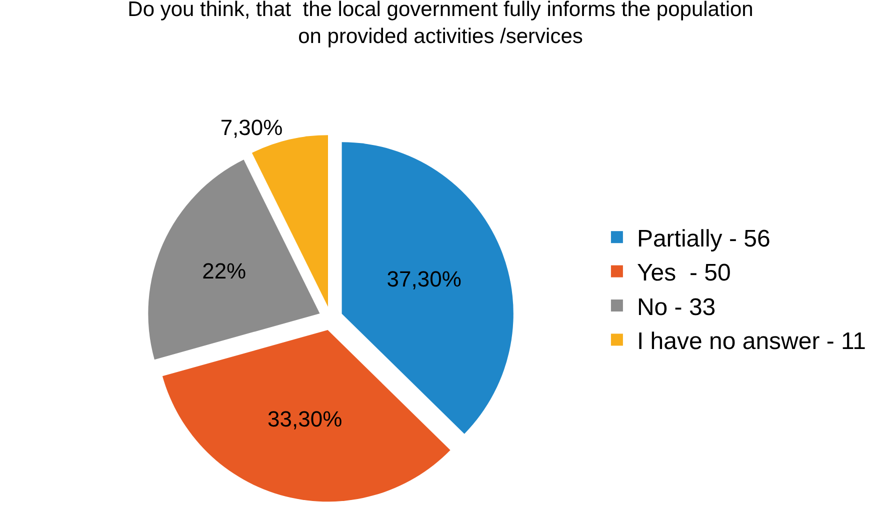  Describe the element at coordinates (251, 127) in the screenshot. I see `data-label: 7,30%` at that location.